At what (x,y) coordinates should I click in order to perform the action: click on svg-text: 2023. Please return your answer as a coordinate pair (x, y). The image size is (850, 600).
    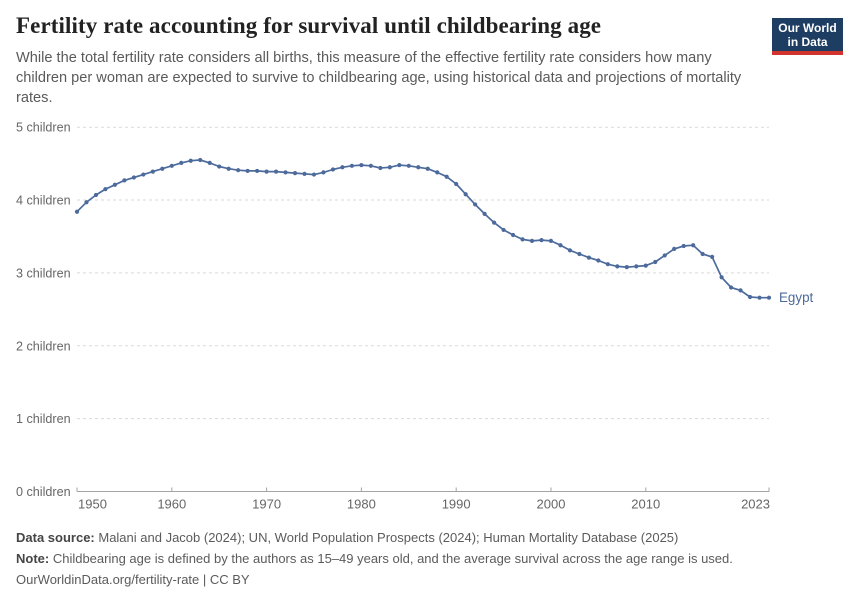
    Looking at the image, I should click on (755, 504).